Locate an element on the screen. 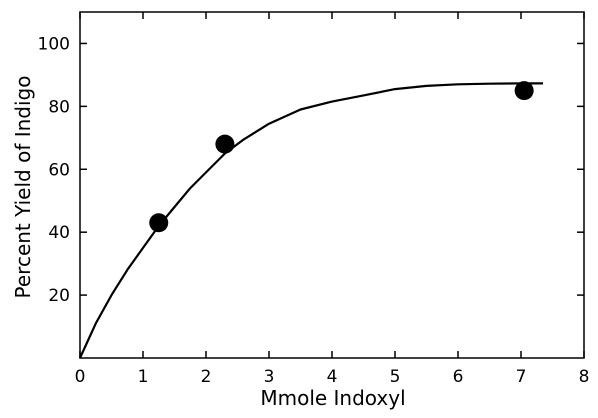 The image size is (598, 418). y-tick-label: 100 is located at coordinates (54, 44).